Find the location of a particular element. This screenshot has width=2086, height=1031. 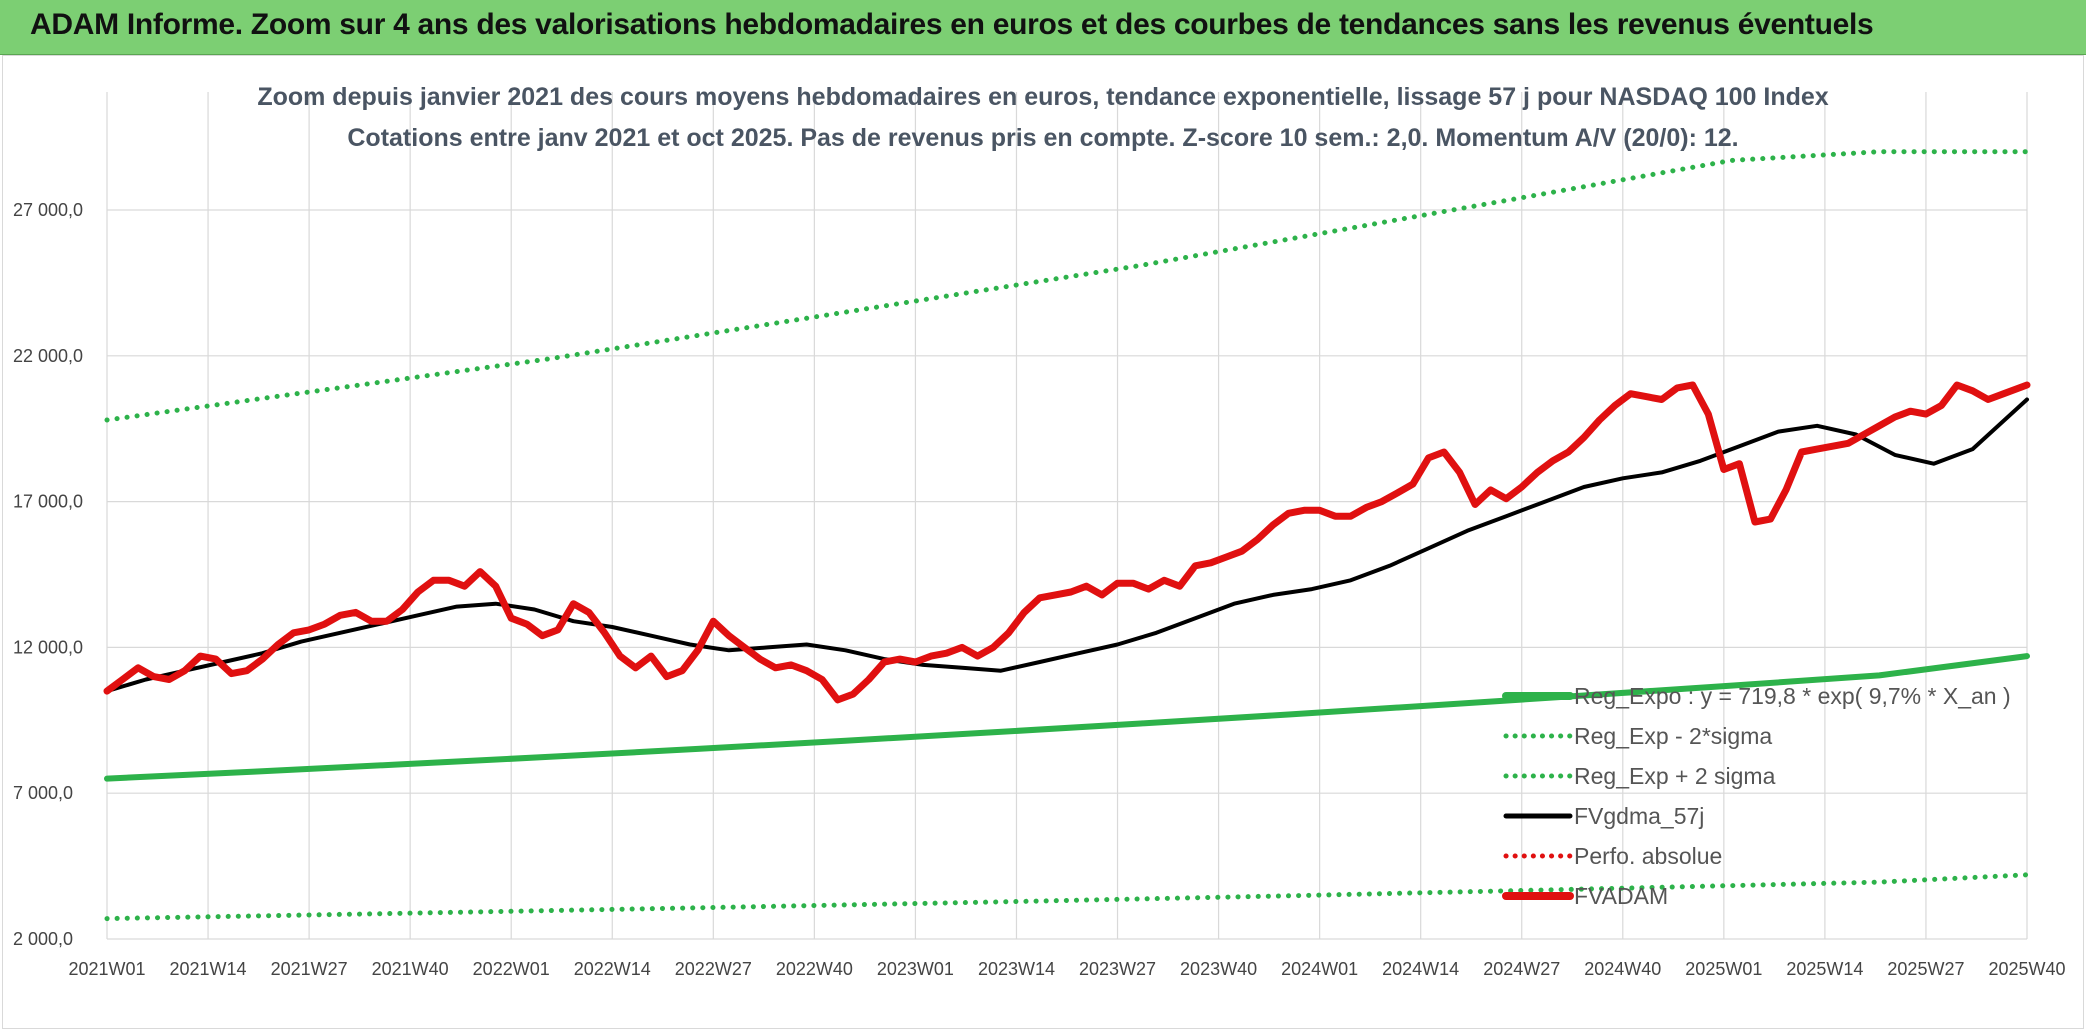

x-tick-label: 2024W14 is located at coordinates (1420, 969).